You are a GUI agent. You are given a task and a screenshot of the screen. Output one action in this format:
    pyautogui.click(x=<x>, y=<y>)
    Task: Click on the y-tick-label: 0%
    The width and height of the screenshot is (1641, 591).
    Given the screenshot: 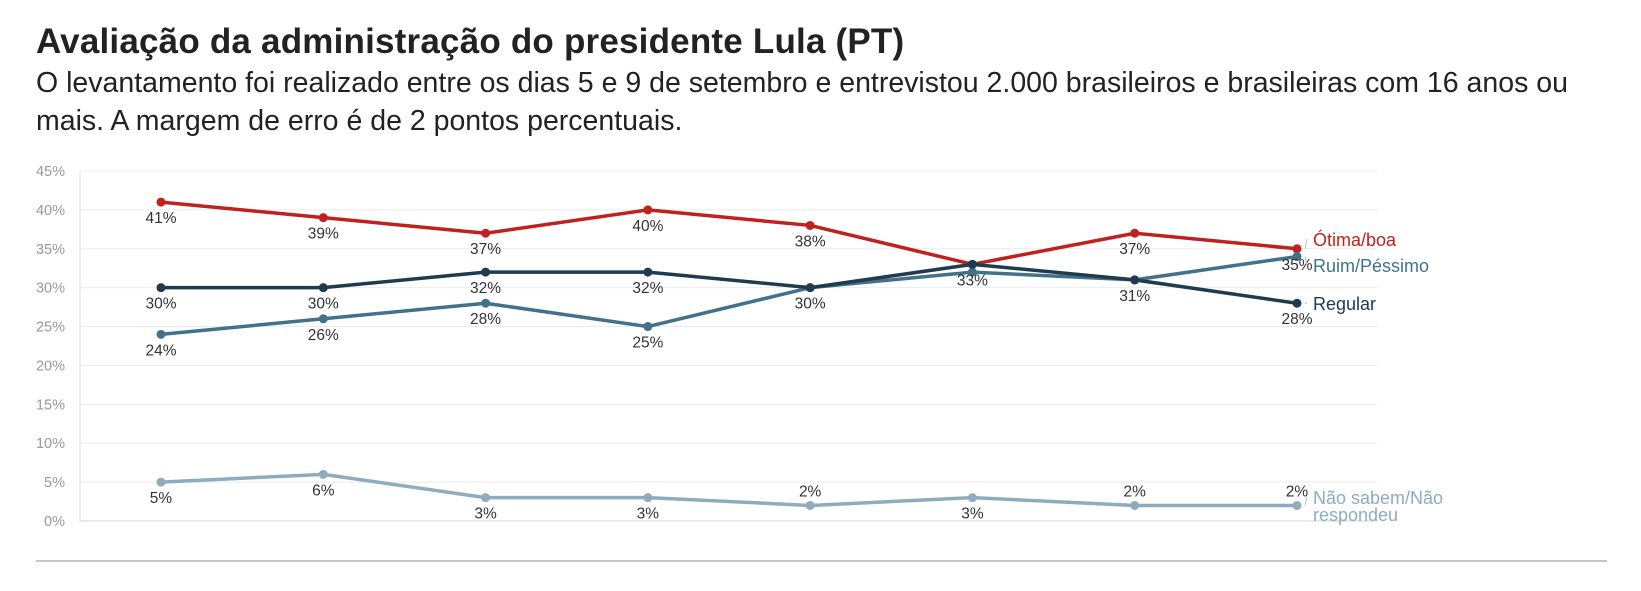 What is the action you would take?
    pyautogui.click(x=54, y=522)
    